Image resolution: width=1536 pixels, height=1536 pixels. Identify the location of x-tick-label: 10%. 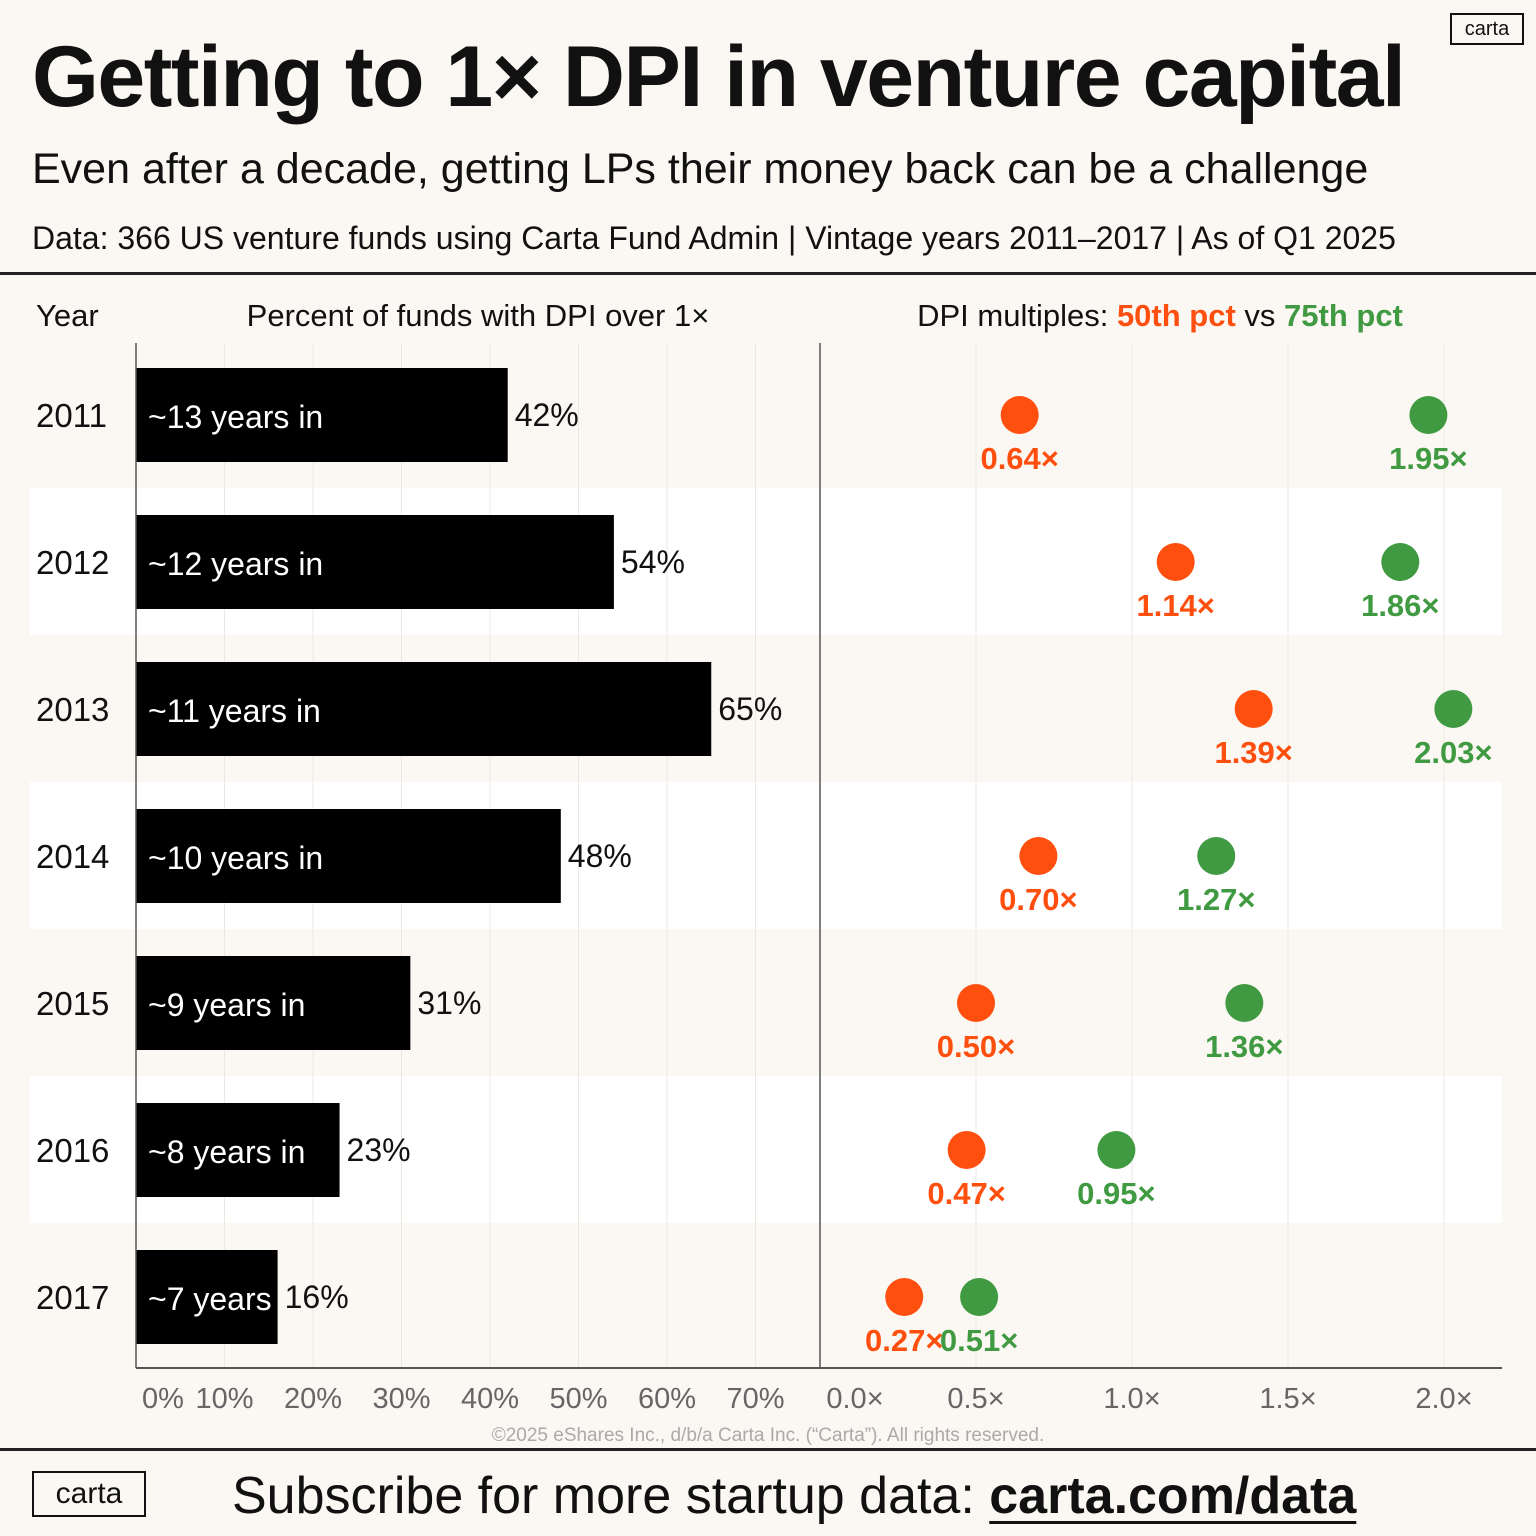
(224, 1399).